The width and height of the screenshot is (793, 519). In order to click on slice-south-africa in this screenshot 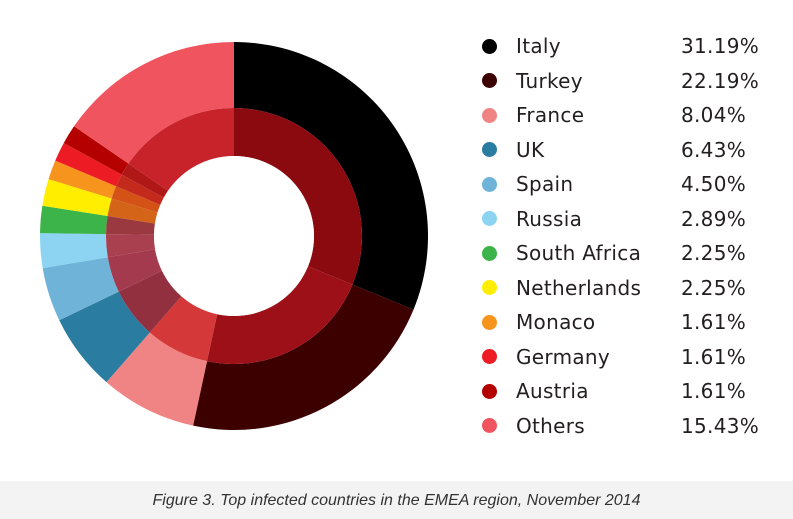, I will do `click(74, 220)`.